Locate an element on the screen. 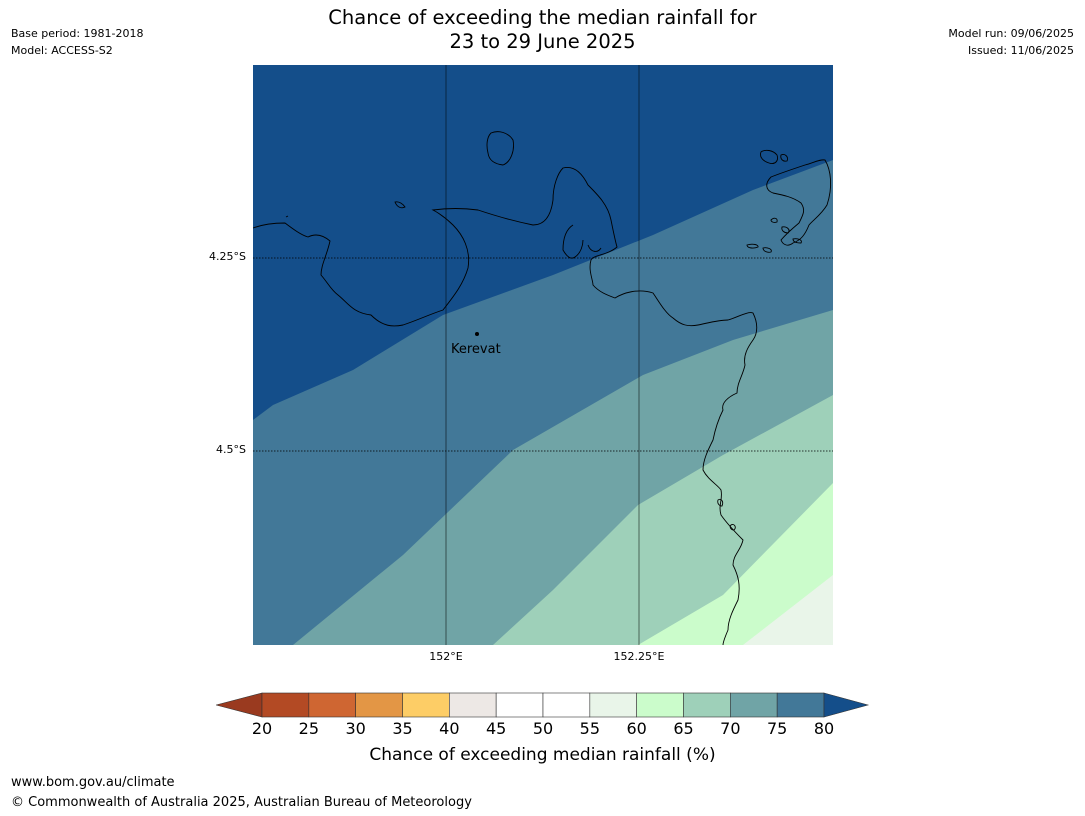 The image size is (1085, 816). issued-text: Issued: 11/06/2025 is located at coordinates (1020, 50).